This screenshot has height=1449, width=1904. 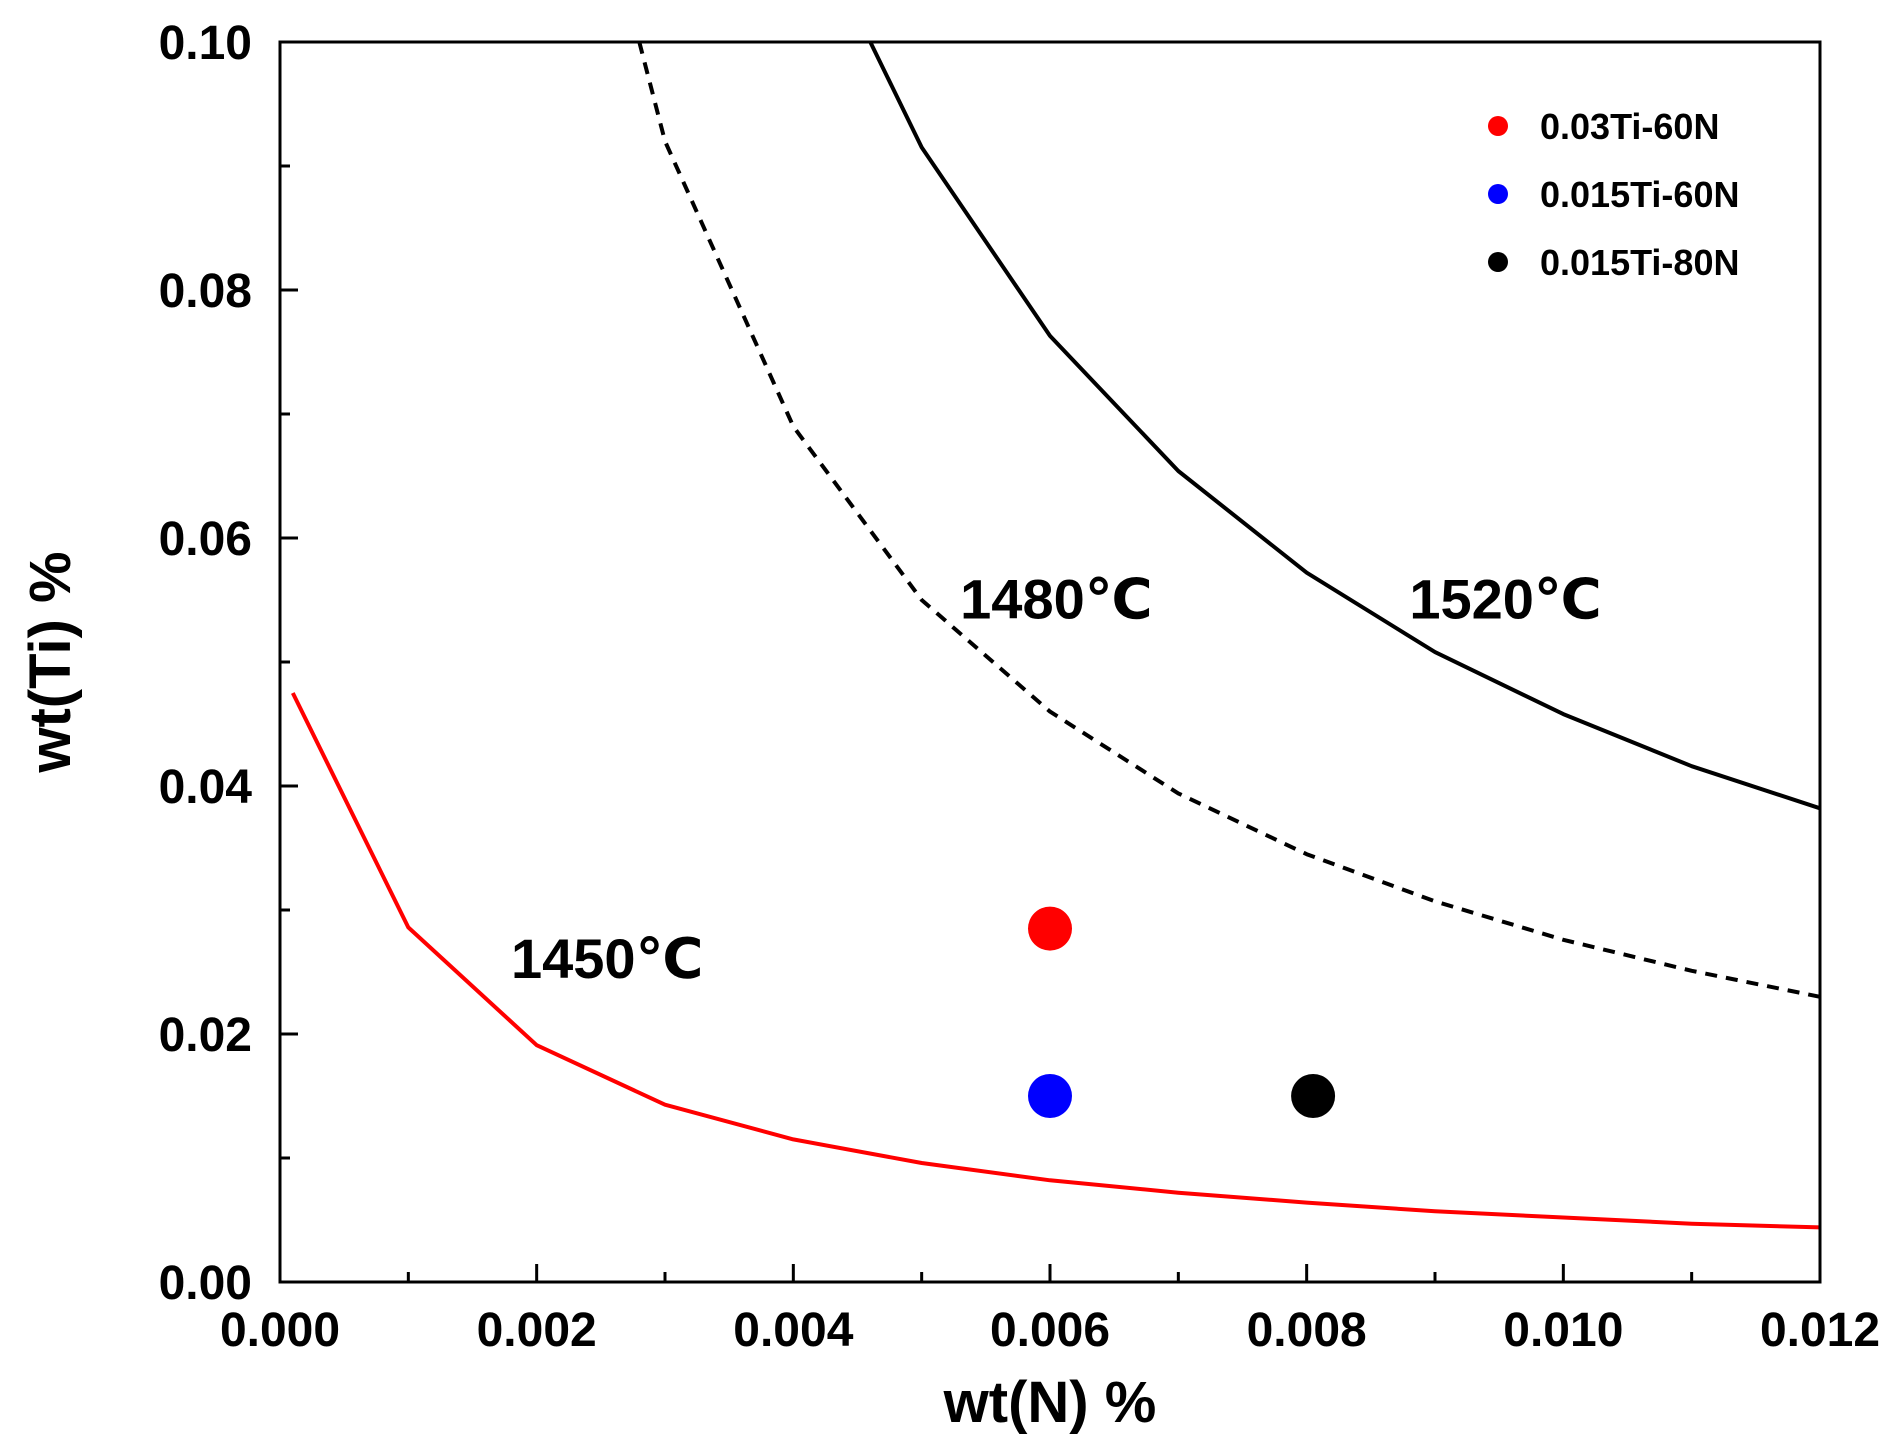 I want to click on curve-label-0: 1450℃, so click(x=607, y=958).